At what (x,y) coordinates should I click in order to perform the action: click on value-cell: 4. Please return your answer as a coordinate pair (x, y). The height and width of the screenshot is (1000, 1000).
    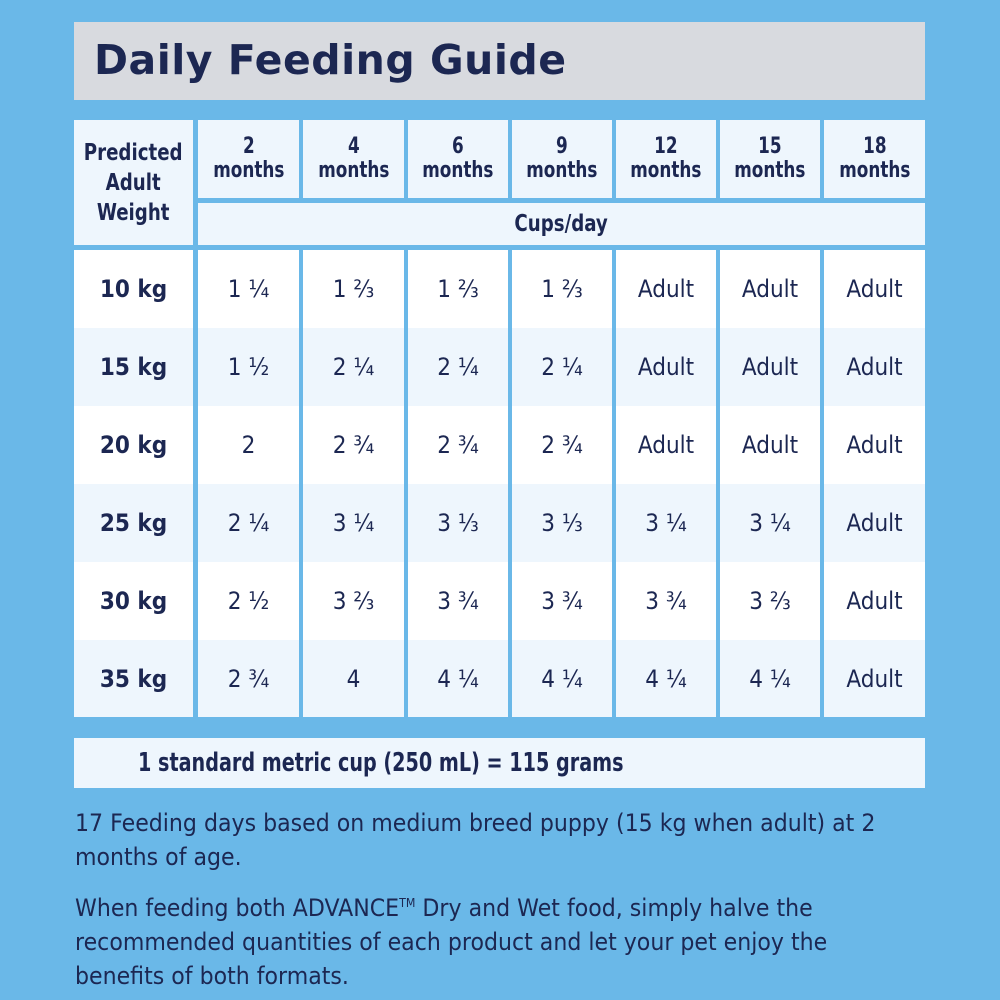
    Looking at the image, I should click on (353, 678).